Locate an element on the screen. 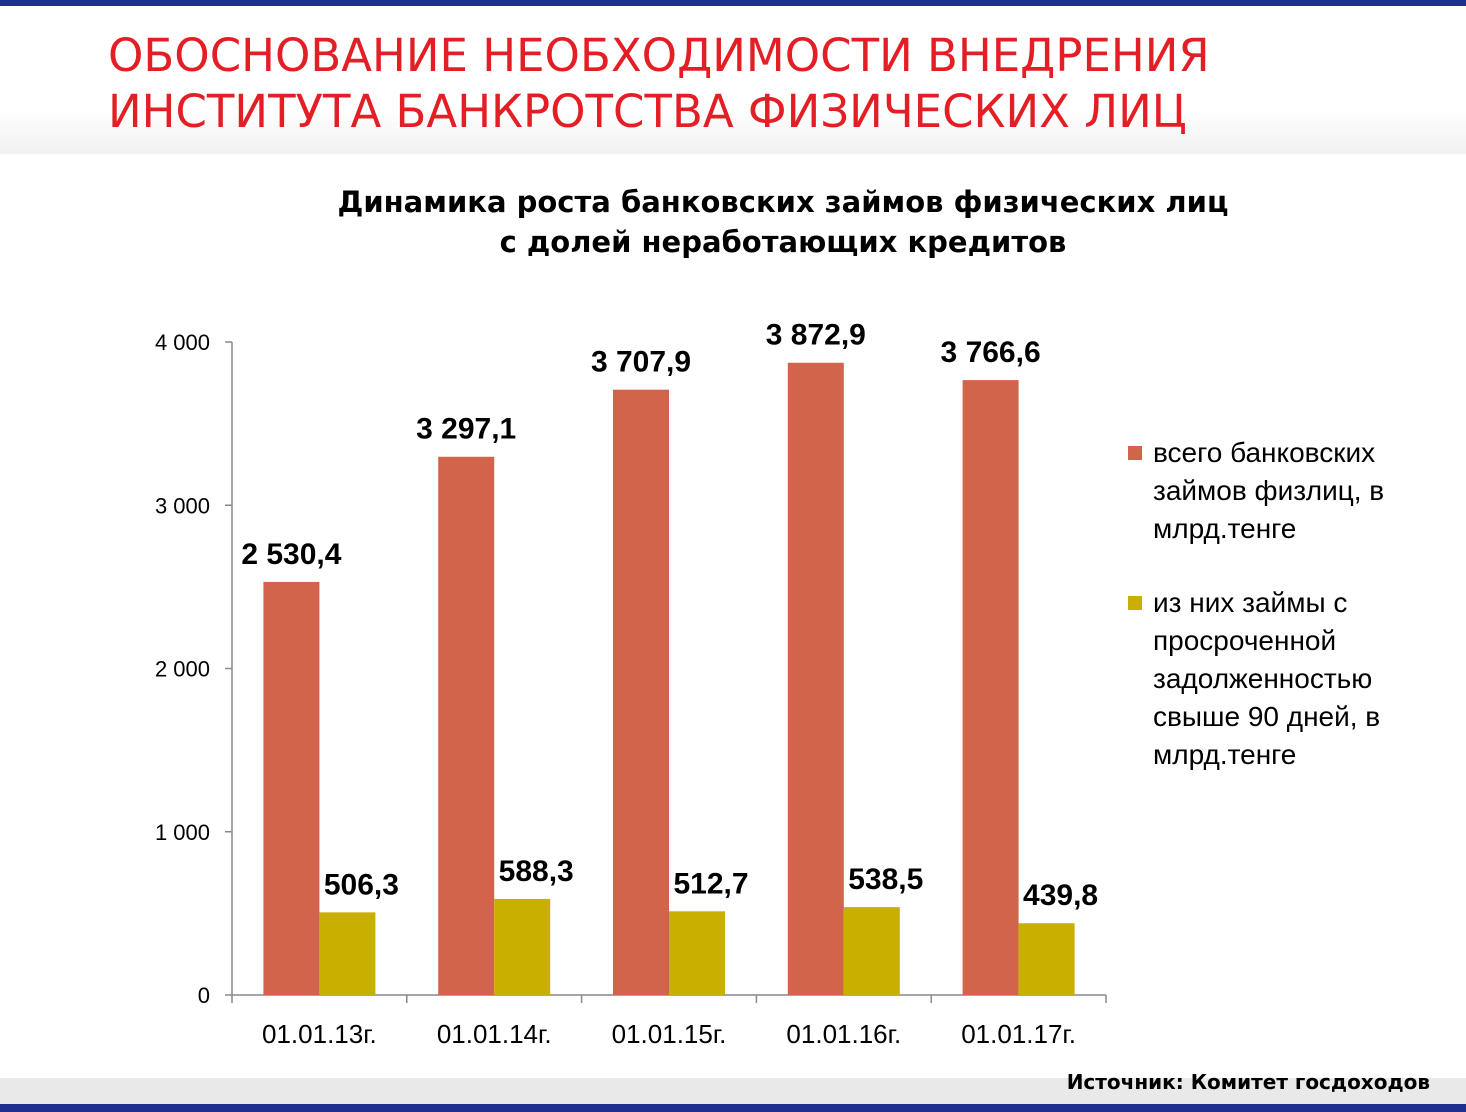  legend-label-line: свыше 90 дней, в is located at coordinates (1267, 716).